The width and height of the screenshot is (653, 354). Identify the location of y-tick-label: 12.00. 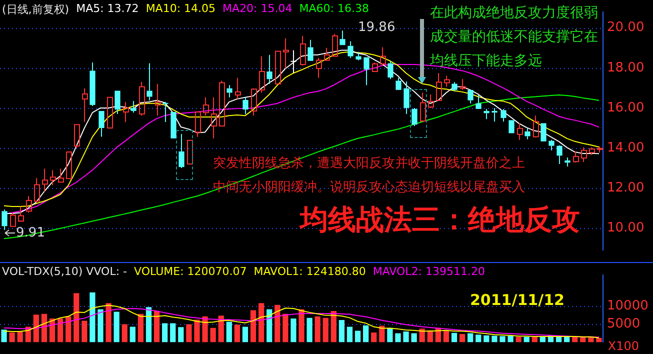
(625, 188).